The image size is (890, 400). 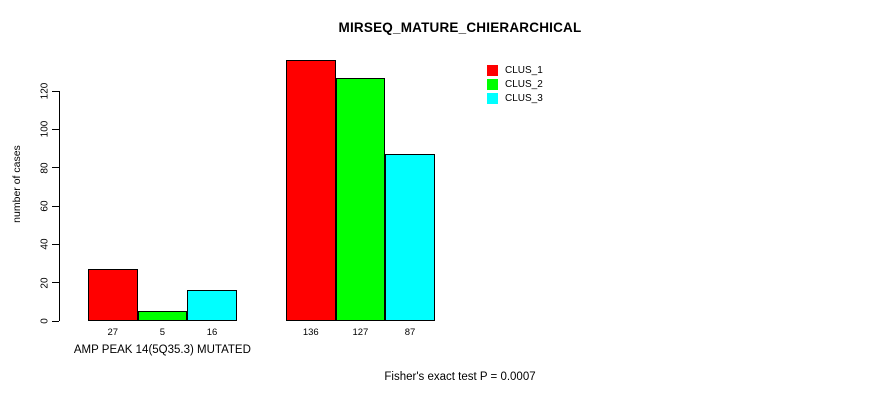 What do you see at coordinates (45, 168) in the screenshot?
I see `y-axis-tick-label: 80` at bounding box center [45, 168].